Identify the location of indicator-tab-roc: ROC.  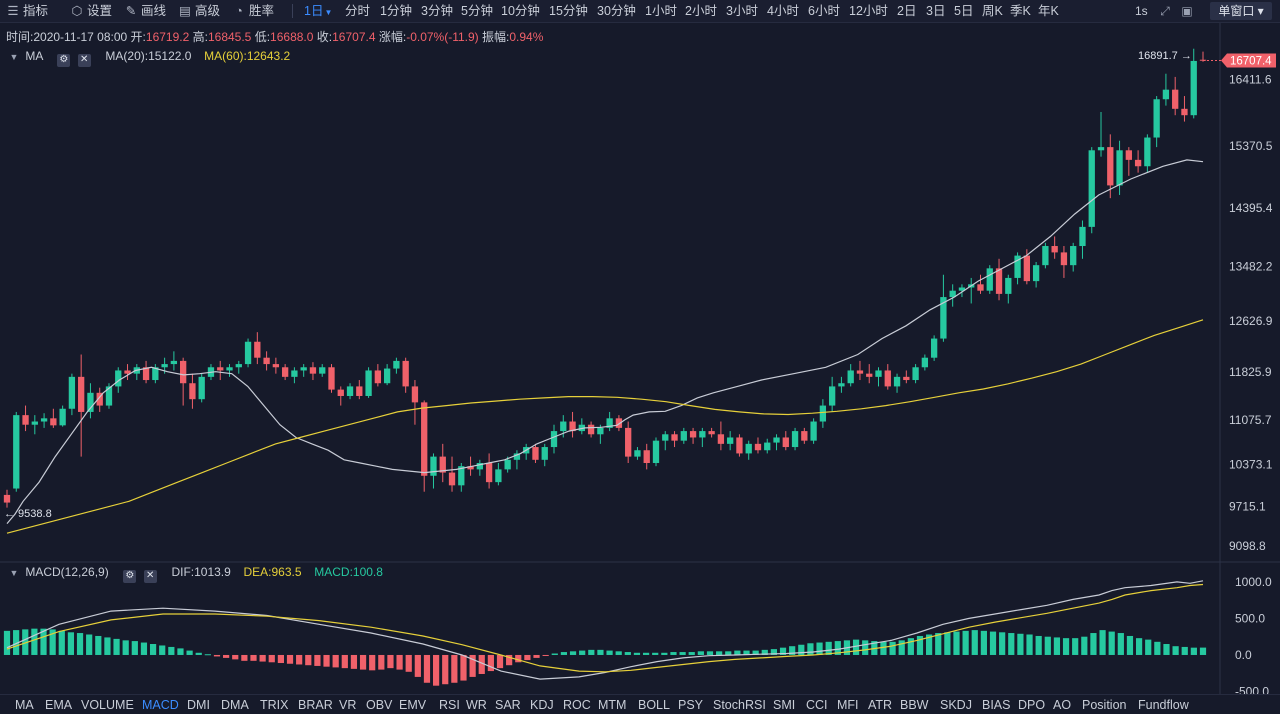
(577, 705).